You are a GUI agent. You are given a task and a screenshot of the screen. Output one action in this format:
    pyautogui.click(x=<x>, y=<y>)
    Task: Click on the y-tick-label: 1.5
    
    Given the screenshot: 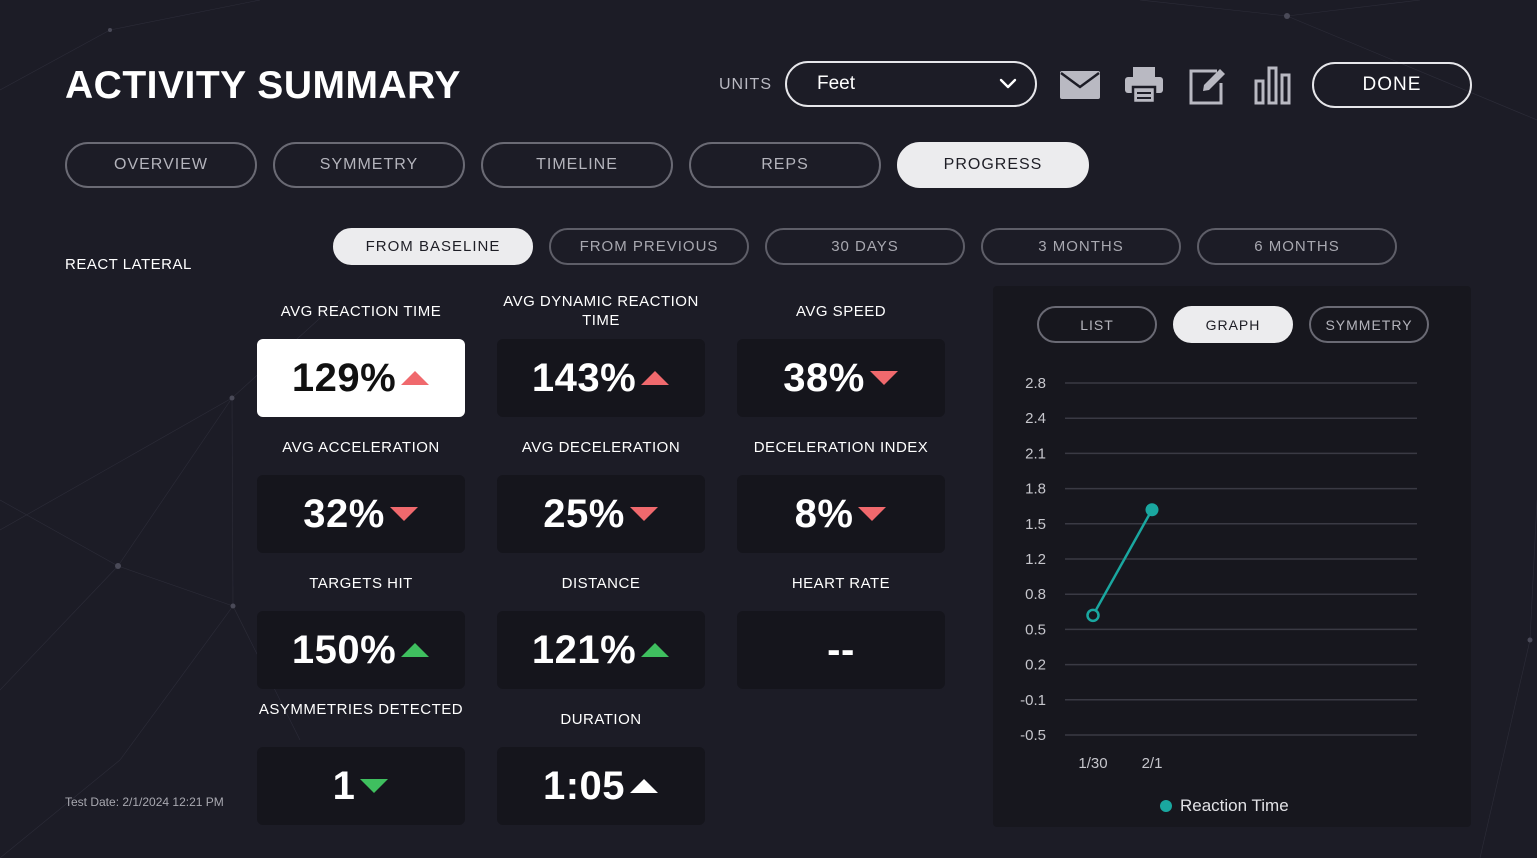 What is the action you would take?
    pyautogui.click(x=1035, y=524)
    